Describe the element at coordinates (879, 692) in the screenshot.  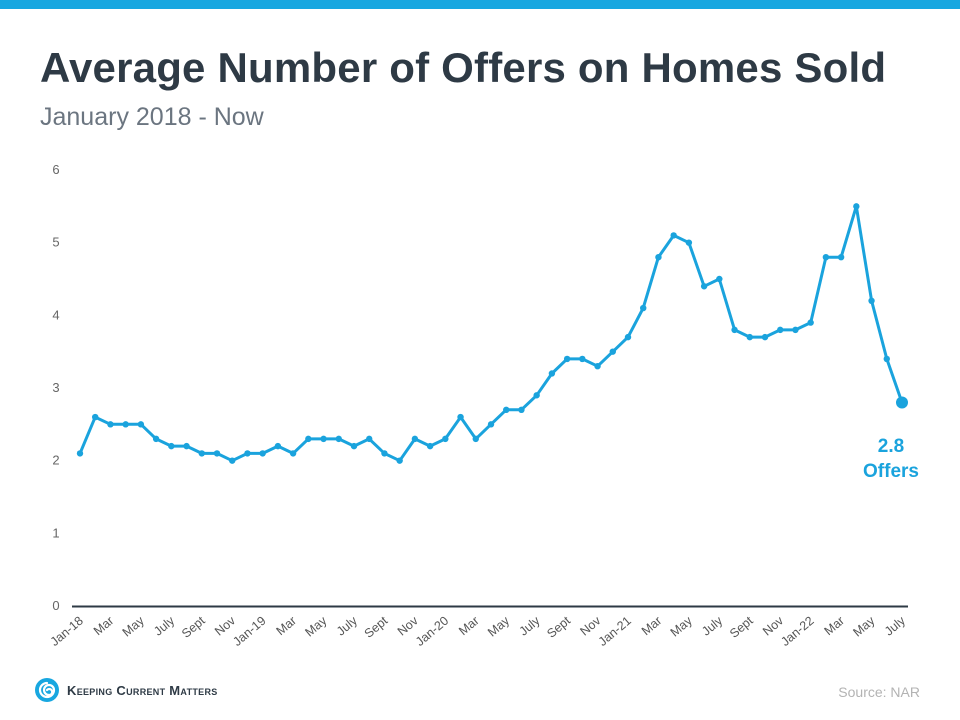
I see `source-note: Source: NAR` at that location.